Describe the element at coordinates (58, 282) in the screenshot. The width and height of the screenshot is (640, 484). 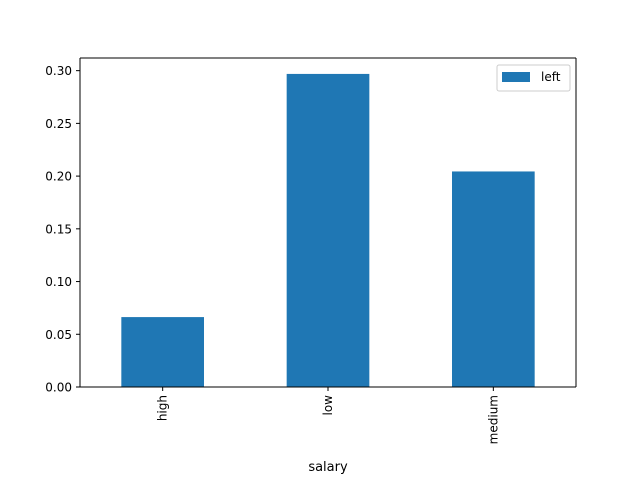
I see `y-tick-label: 0.10` at that location.